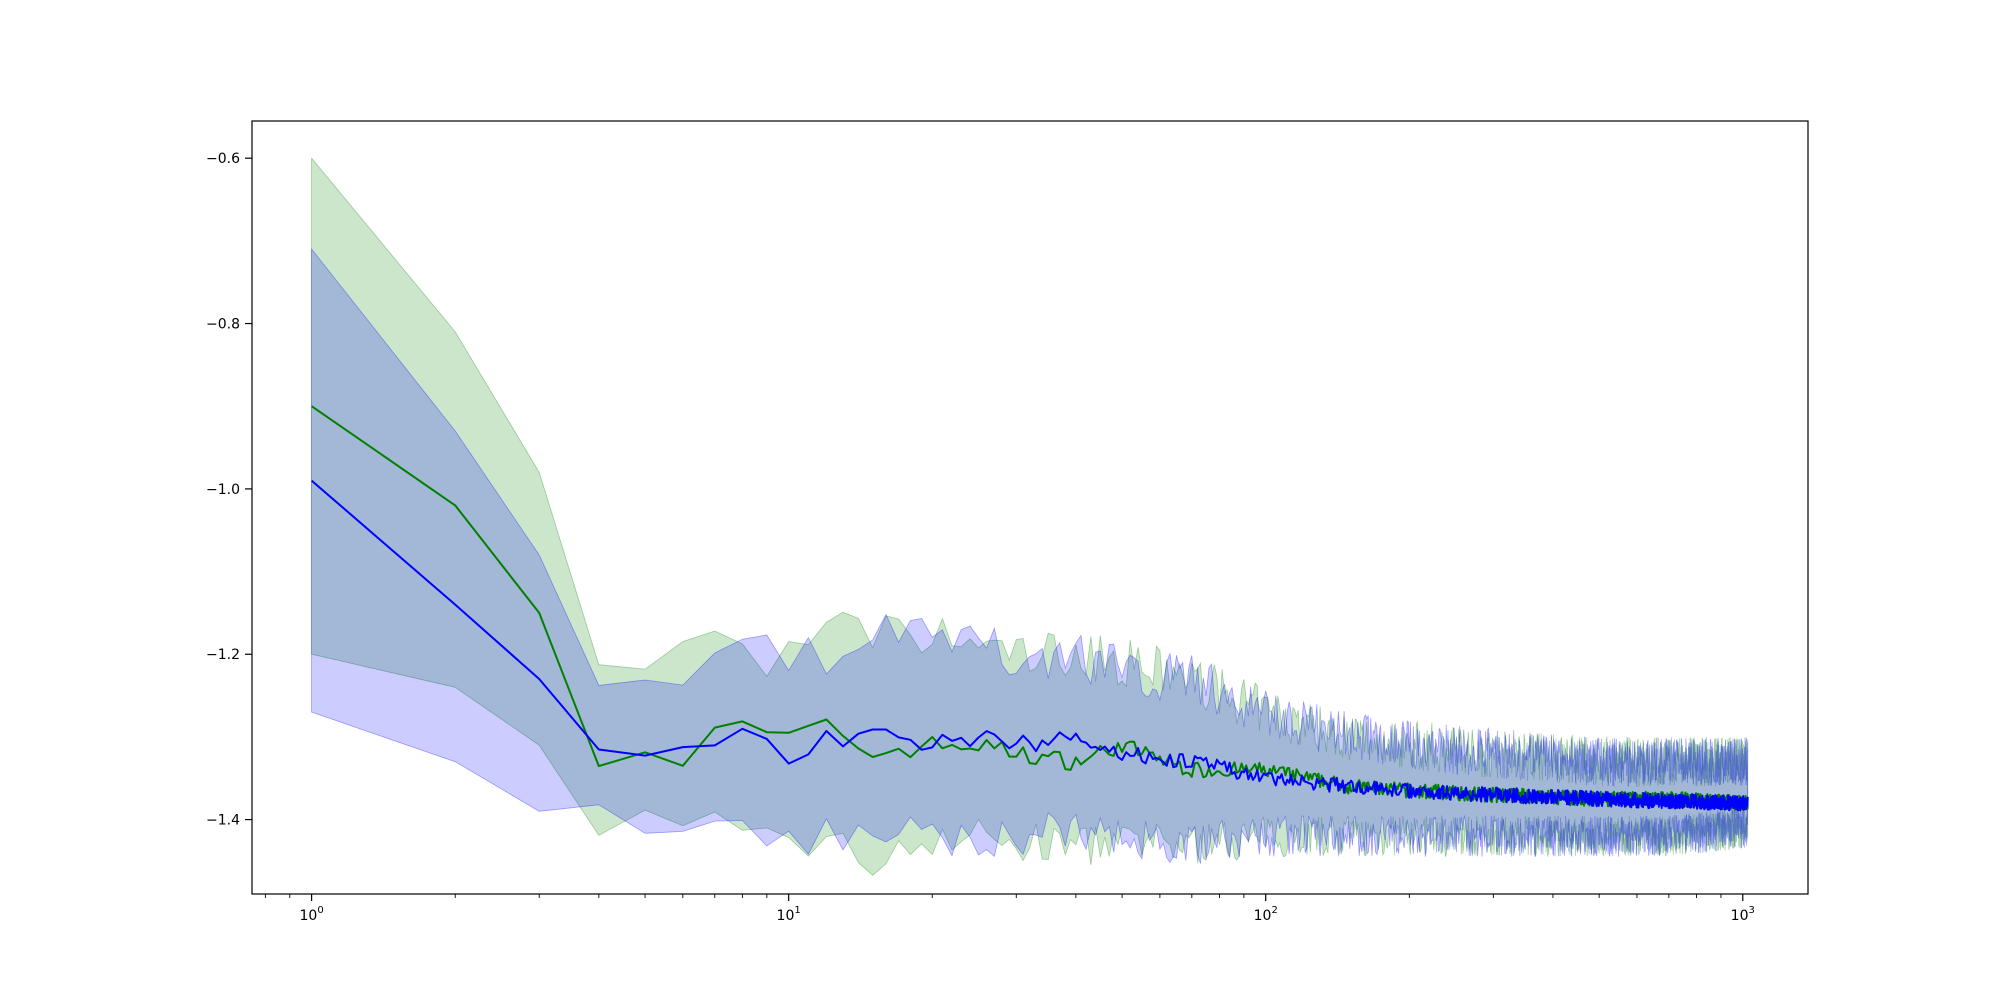  What do you see at coordinates (223, 325) in the screenshot?
I see `y-tick-label: −0.8` at bounding box center [223, 325].